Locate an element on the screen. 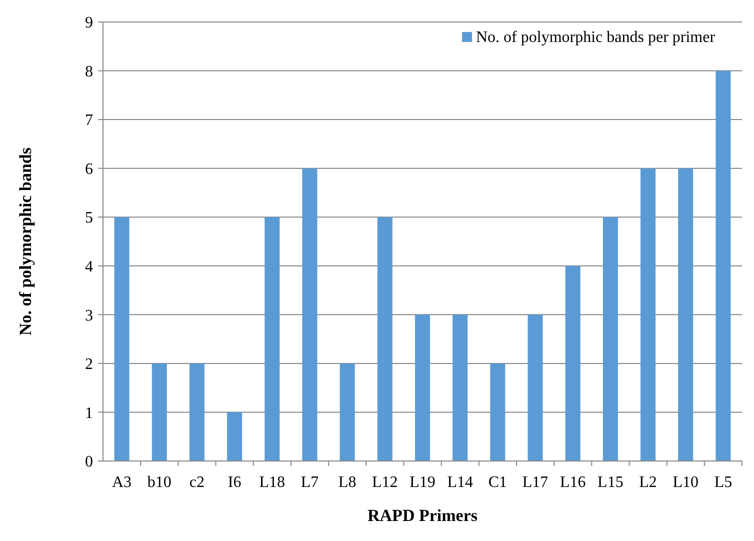 Image resolution: width=754 pixels, height=541 pixels. x-tick-label: L19 is located at coordinates (423, 482).